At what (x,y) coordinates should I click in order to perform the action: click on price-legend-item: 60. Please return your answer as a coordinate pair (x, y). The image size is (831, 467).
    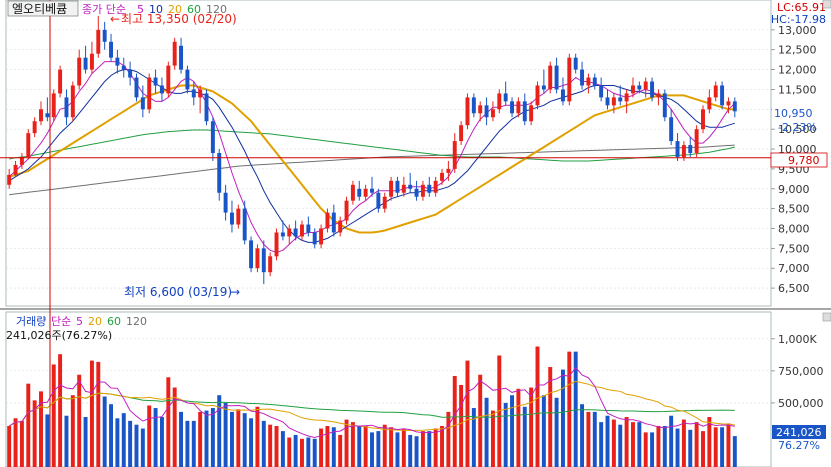
    Looking at the image, I should click on (194, 9).